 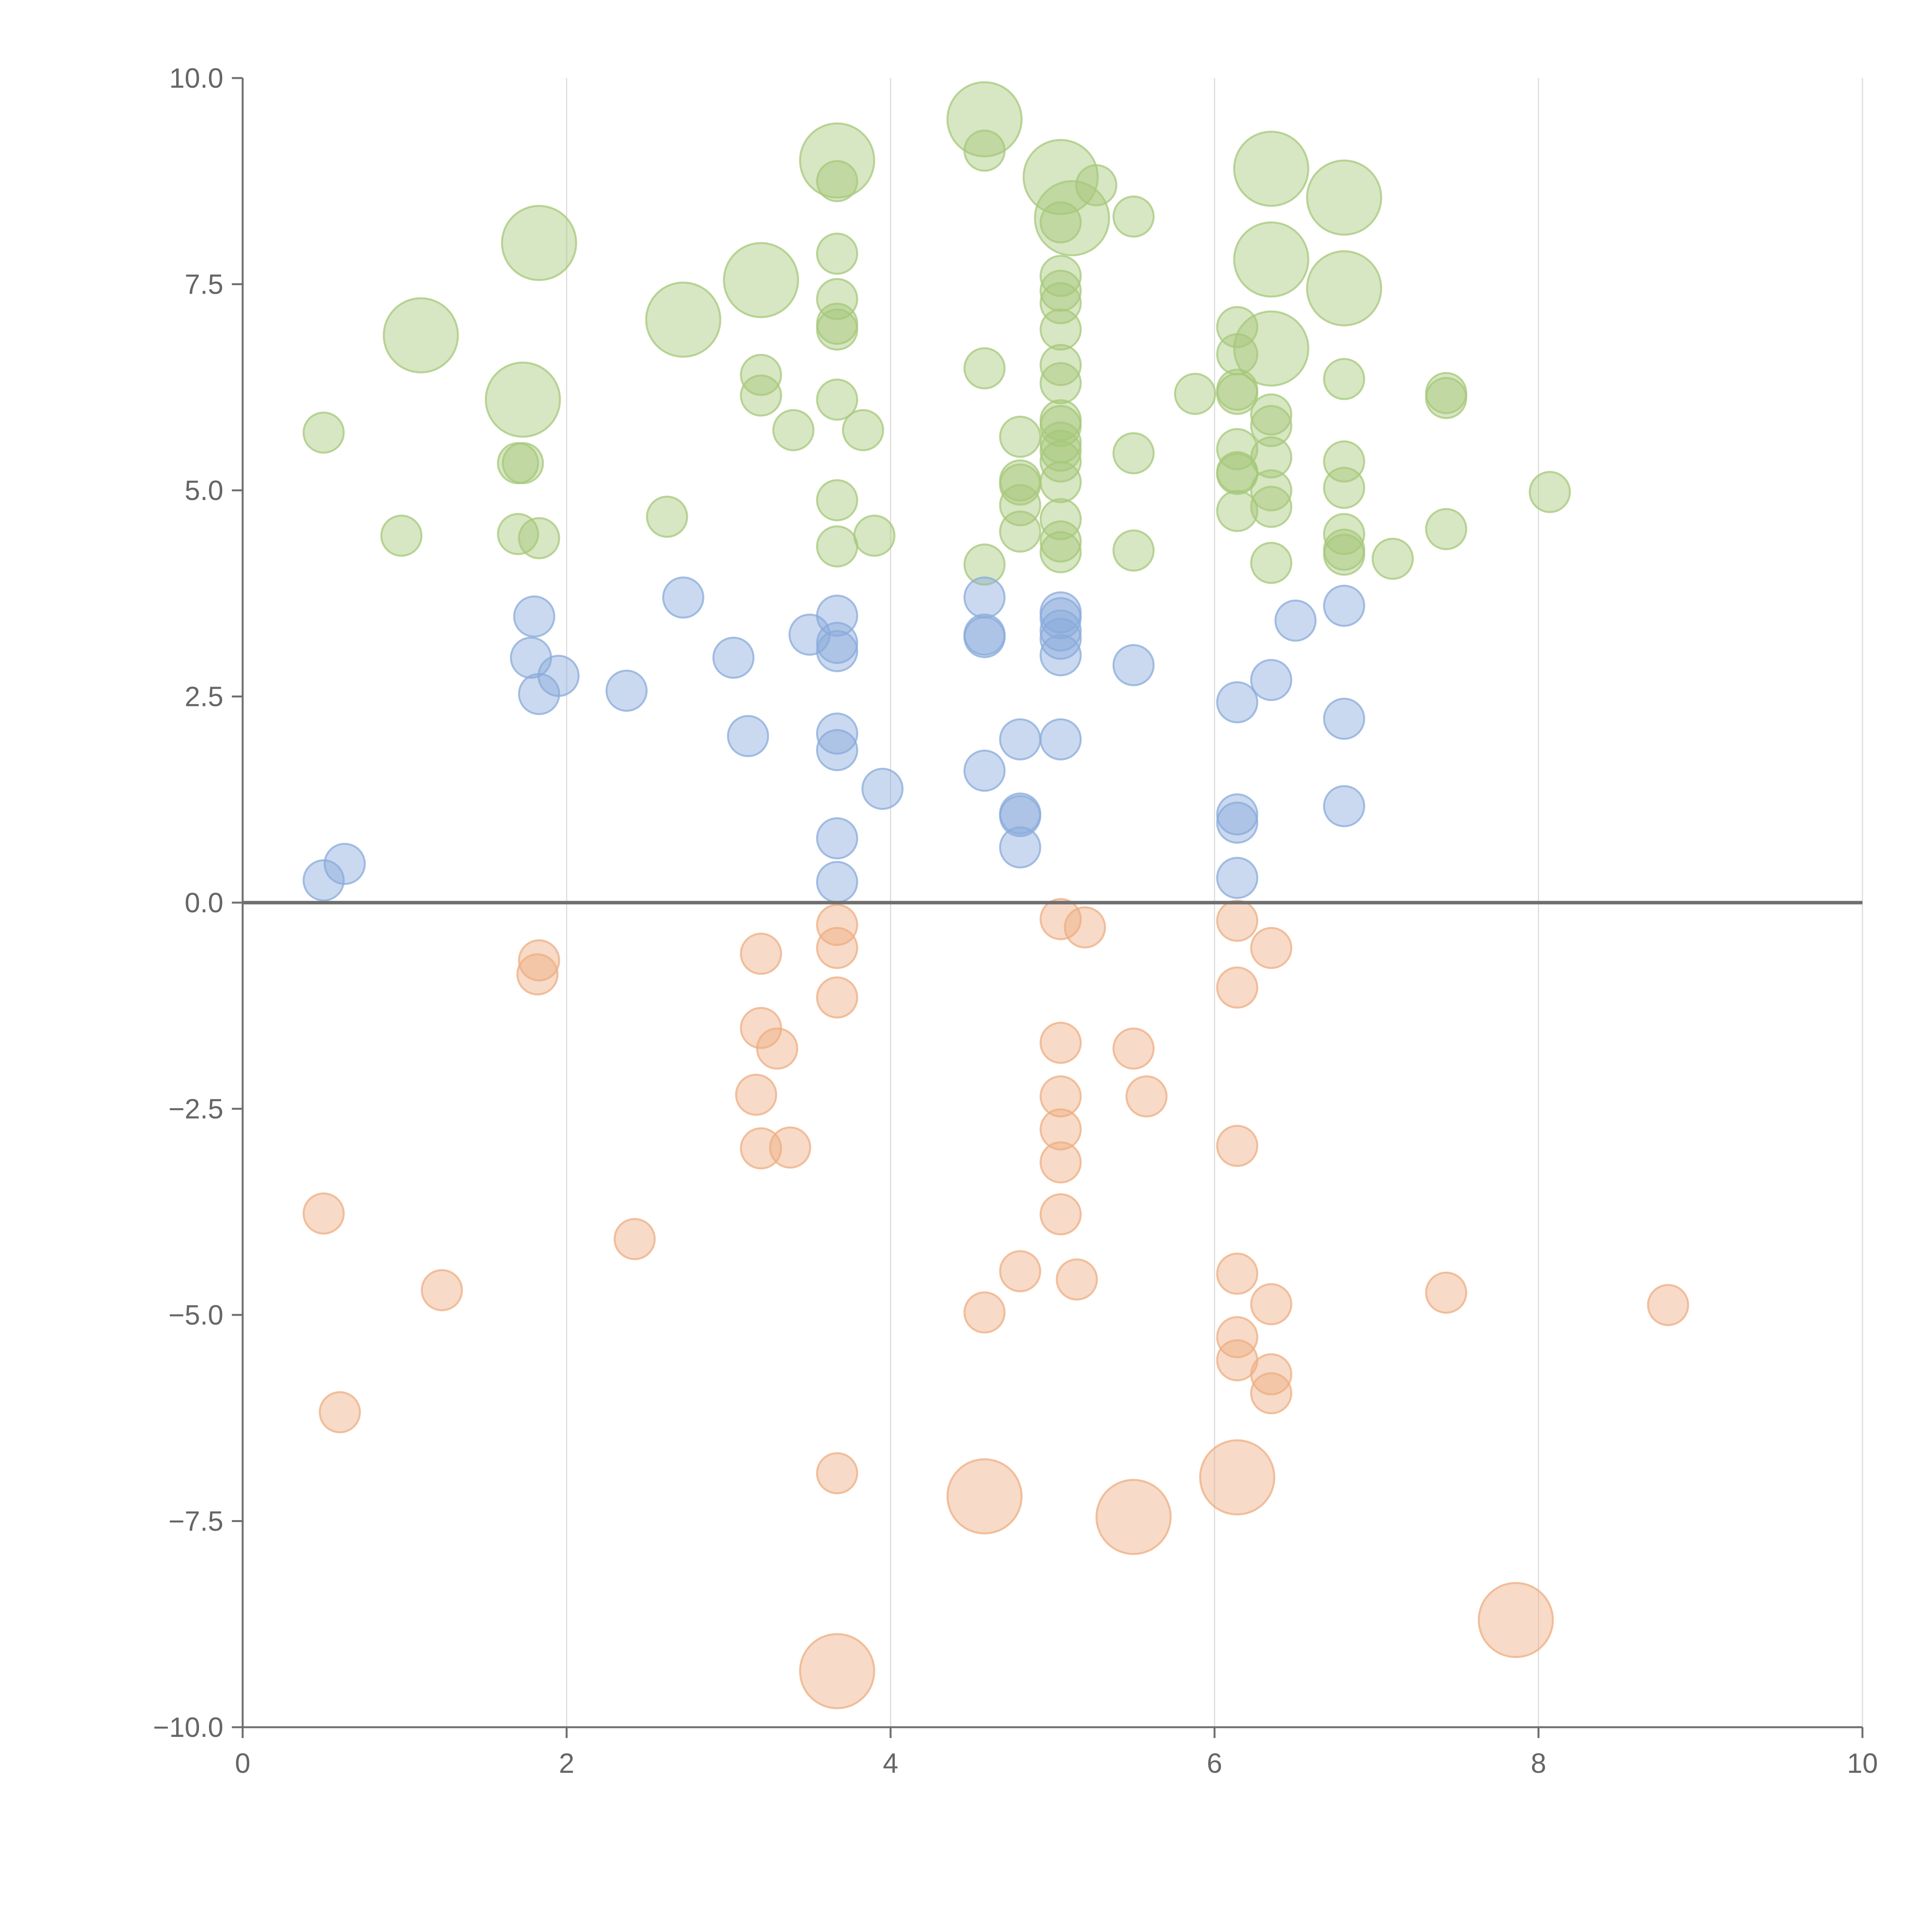 What do you see at coordinates (683, 319) in the screenshot?
I see `bubble-s0-p10` at bounding box center [683, 319].